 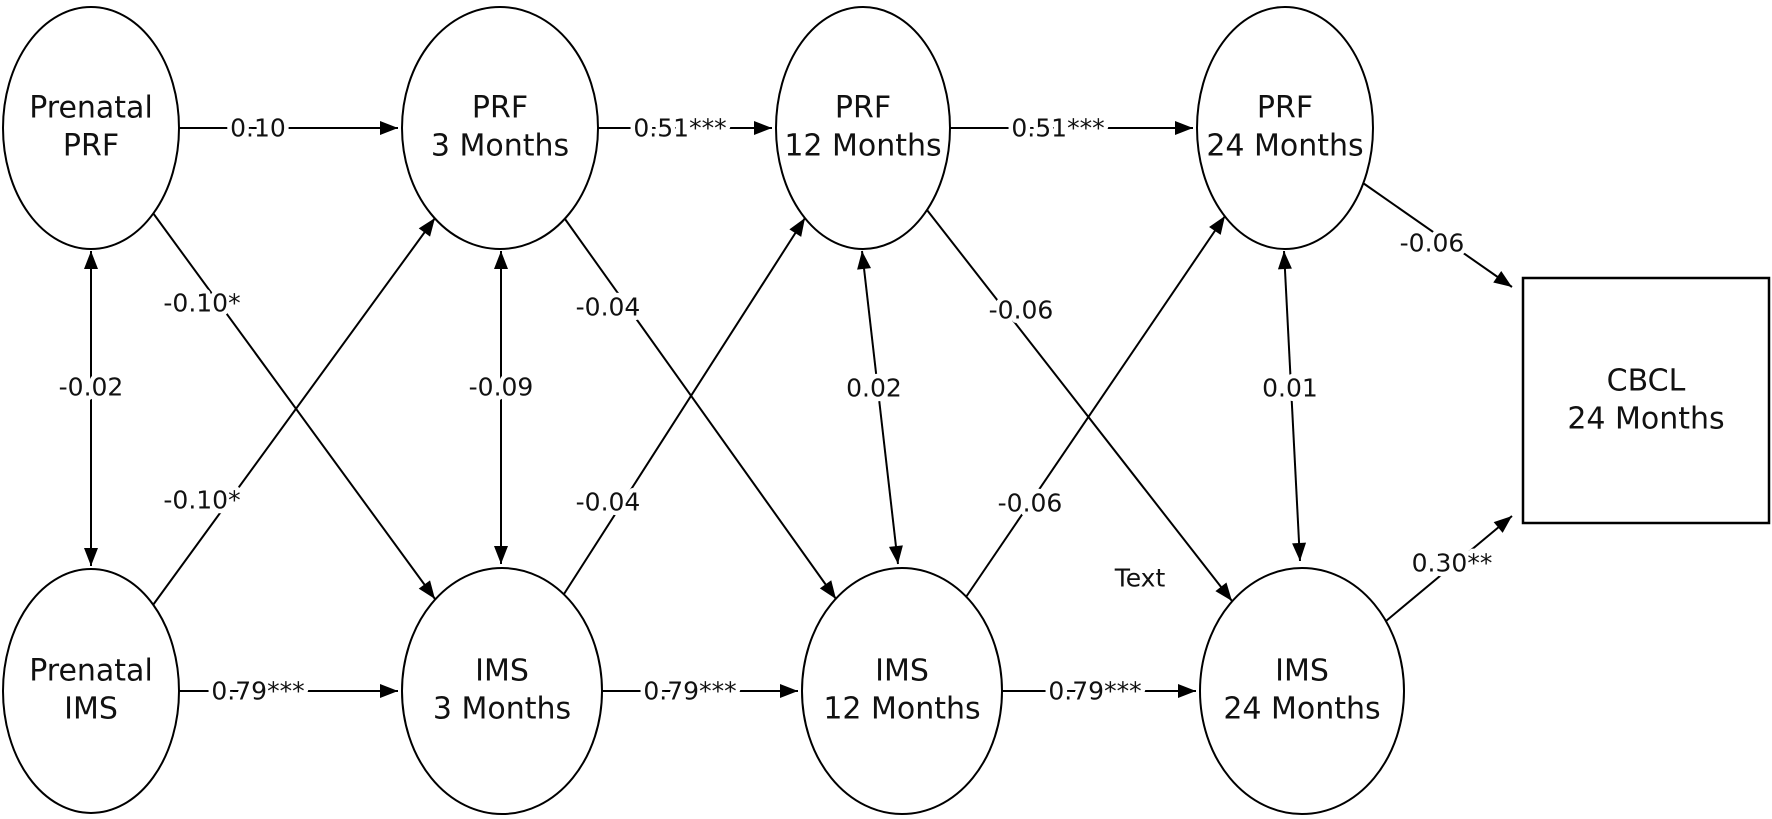 I want to click on edge-cross-ims-3m-to-prf-12m, so click(x=684, y=406).